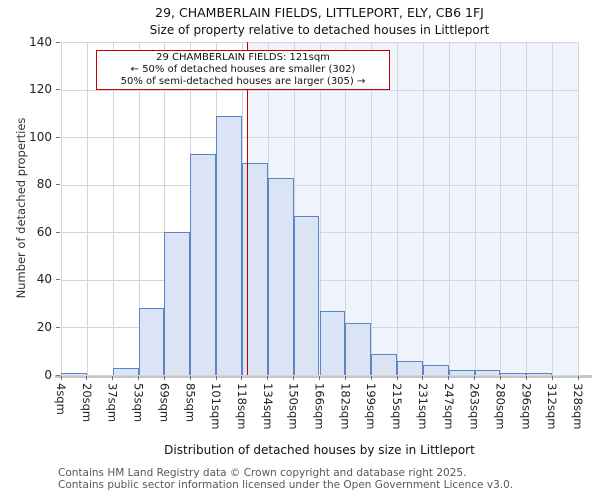 The width and height of the screenshot is (600, 500). I want to click on x-tick-label: 20sqm, so click(86, 403).